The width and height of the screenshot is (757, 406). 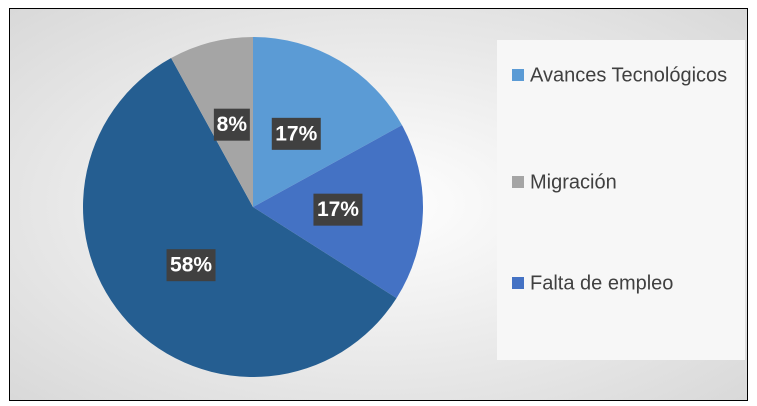 I want to click on data-label: 8%, so click(x=232, y=124).